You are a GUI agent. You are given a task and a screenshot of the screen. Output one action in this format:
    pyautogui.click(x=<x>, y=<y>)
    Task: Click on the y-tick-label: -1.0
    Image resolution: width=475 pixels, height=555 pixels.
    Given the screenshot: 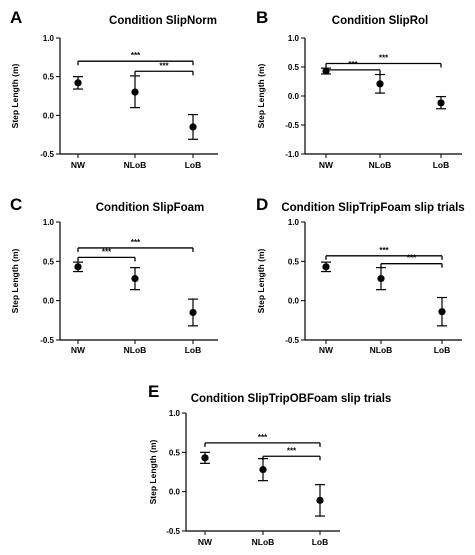 What is the action you would take?
    pyautogui.click(x=292, y=154)
    